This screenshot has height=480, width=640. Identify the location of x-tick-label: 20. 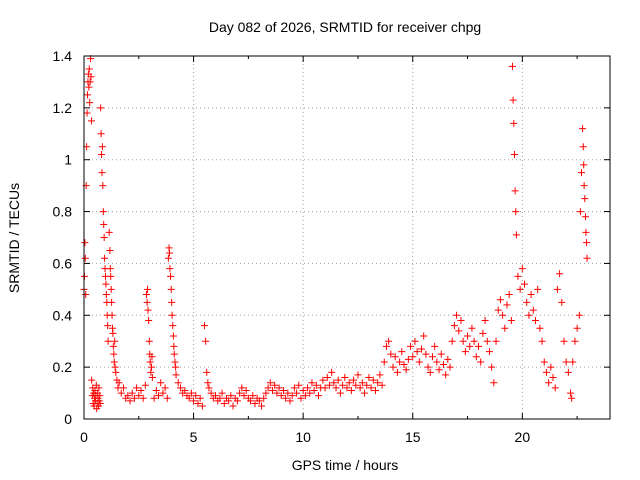
(523, 437).